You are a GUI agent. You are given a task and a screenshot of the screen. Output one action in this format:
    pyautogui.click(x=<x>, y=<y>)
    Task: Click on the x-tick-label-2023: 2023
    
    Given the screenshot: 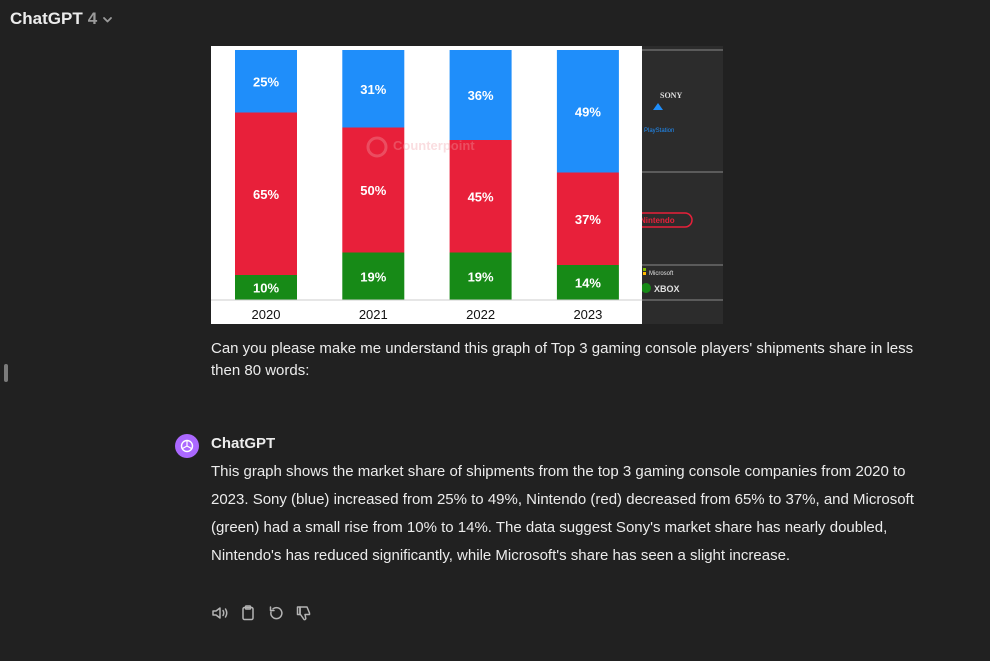 What is the action you would take?
    pyautogui.click(x=587, y=314)
    